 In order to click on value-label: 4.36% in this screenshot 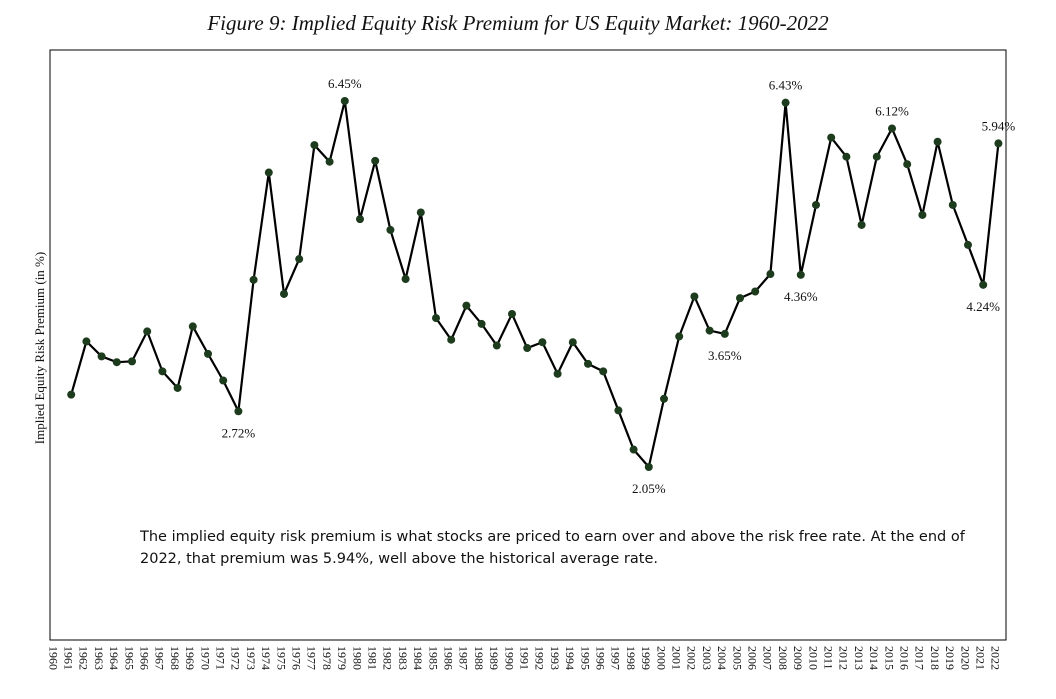, I will do `click(801, 296)`.